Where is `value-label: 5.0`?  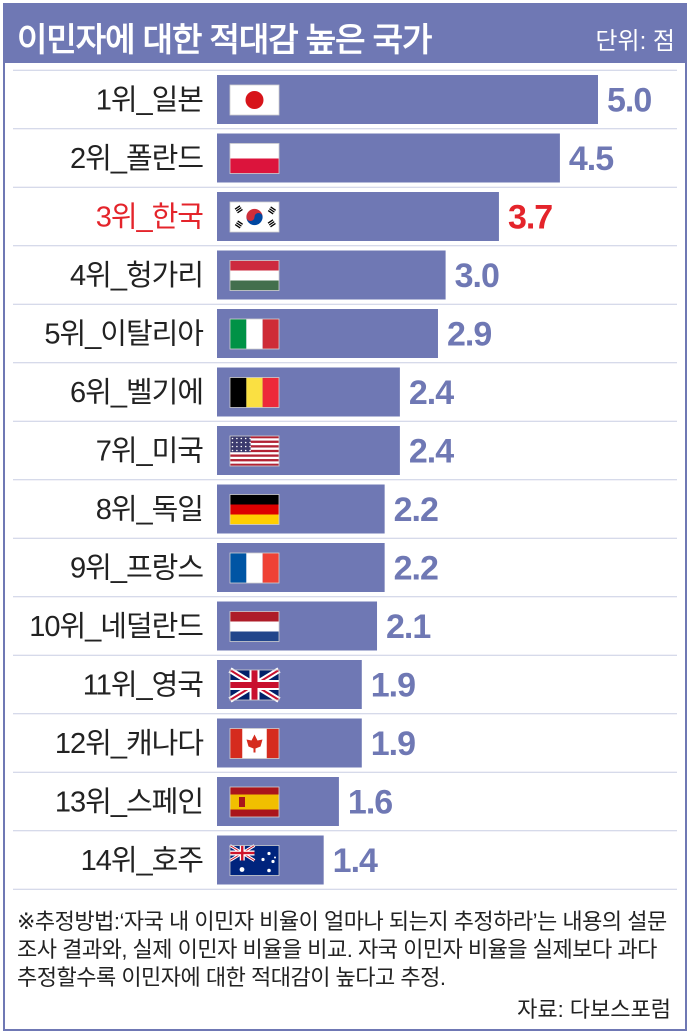
value-label: 5.0 is located at coordinates (629, 101).